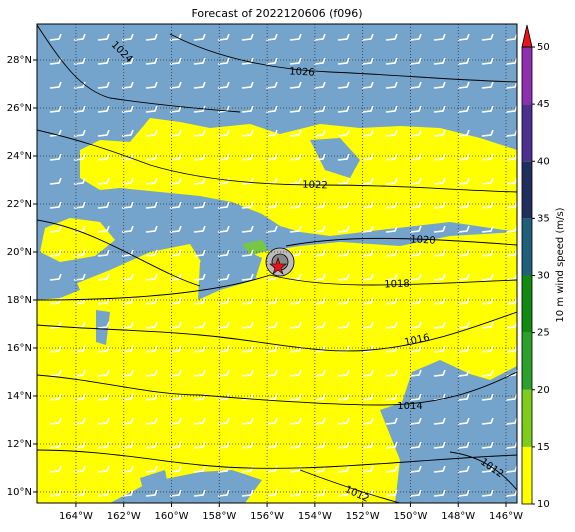 The image size is (575, 532). I want to click on colorbar-tick-label: 35, so click(543, 218).